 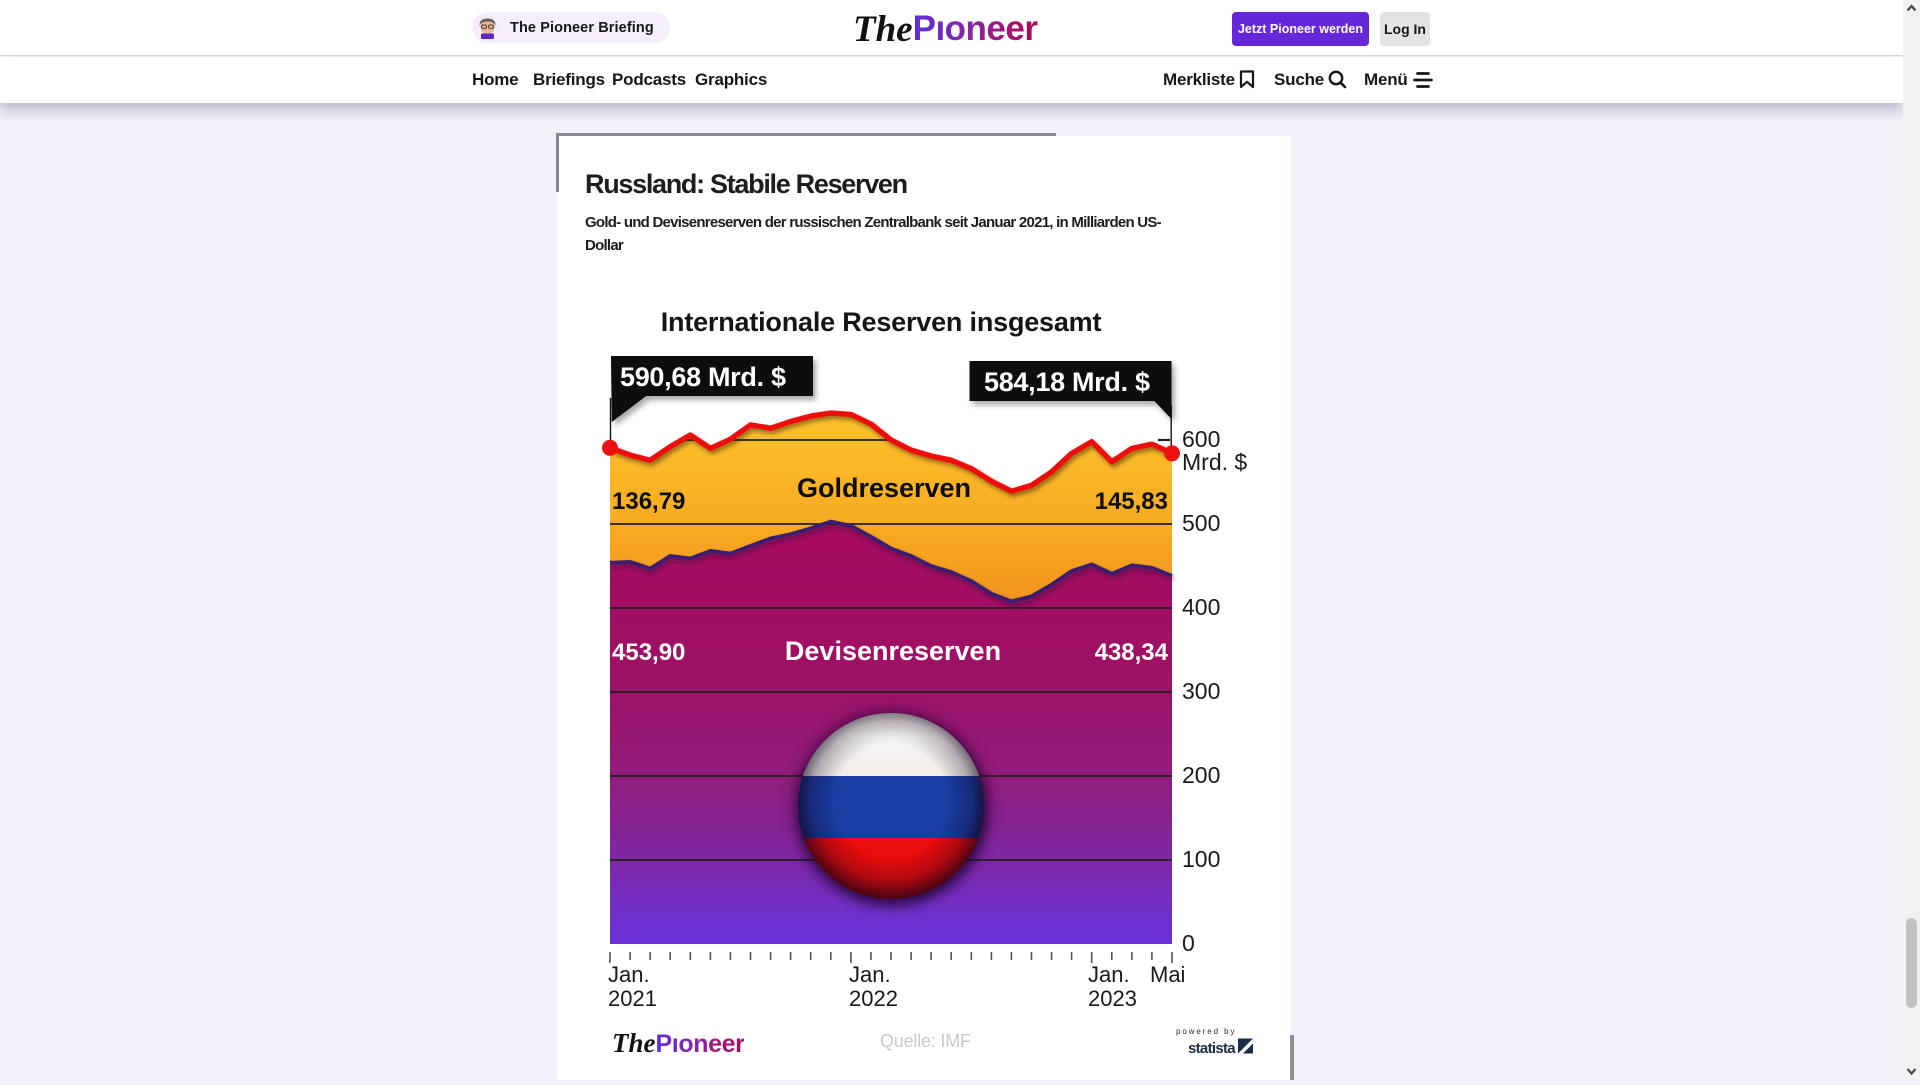 What do you see at coordinates (1112, 998) in the screenshot?
I see `svg-text: 2023` at bounding box center [1112, 998].